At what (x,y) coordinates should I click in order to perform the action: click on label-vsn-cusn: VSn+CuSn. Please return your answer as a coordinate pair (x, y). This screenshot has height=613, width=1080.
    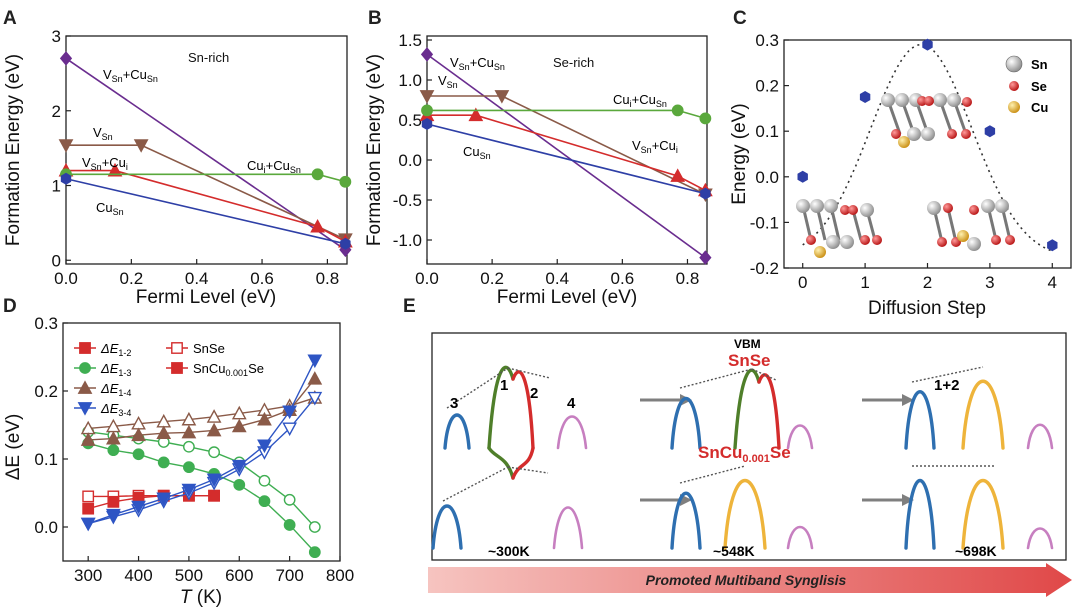
    Looking at the image, I should click on (130, 75).